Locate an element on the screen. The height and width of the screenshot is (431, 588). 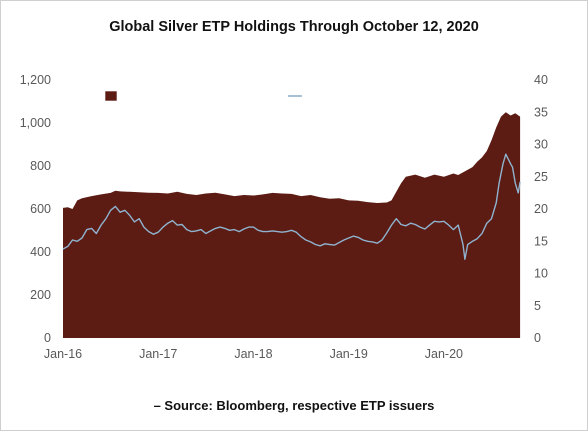
legend-swatch-holdings is located at coordinates (111, 96).